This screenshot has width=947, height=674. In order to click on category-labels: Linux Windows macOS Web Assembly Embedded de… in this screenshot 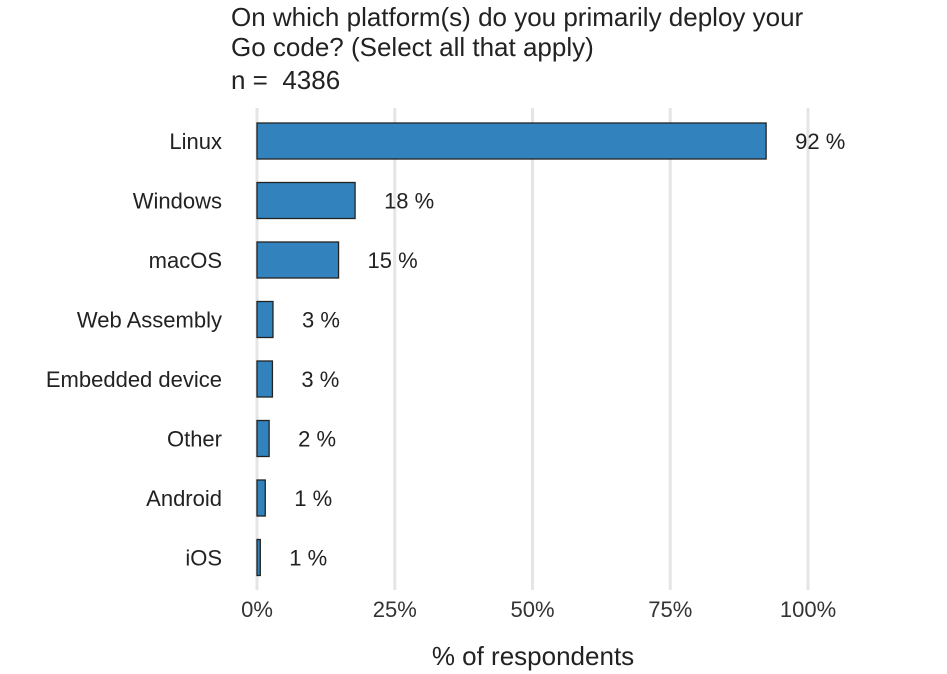, I will do `click(134, 350)`.